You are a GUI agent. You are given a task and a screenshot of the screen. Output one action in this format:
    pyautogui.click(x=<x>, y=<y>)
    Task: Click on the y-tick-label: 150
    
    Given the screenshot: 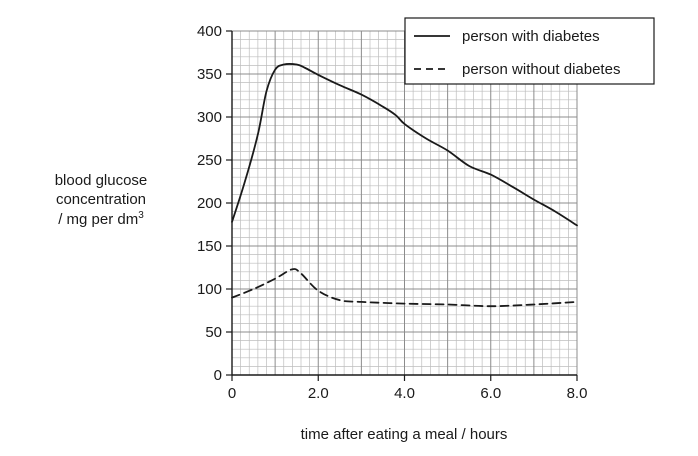 What is the action you would take?
    pyautogui.click(x=209, y=246)
    